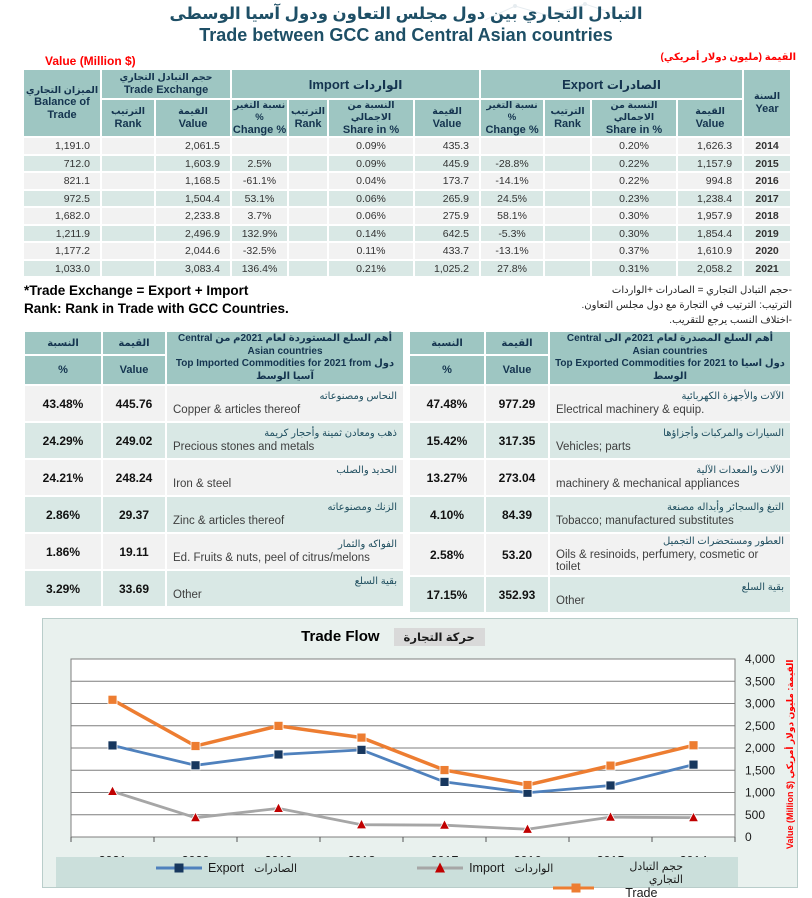 Image resolution: width=812 pixels, height=898 pixels. What do you see at coordinates (634, 198) in the screenshot?
I see `exp_share-cell: 0.23%` at bounding box center [634, 198].